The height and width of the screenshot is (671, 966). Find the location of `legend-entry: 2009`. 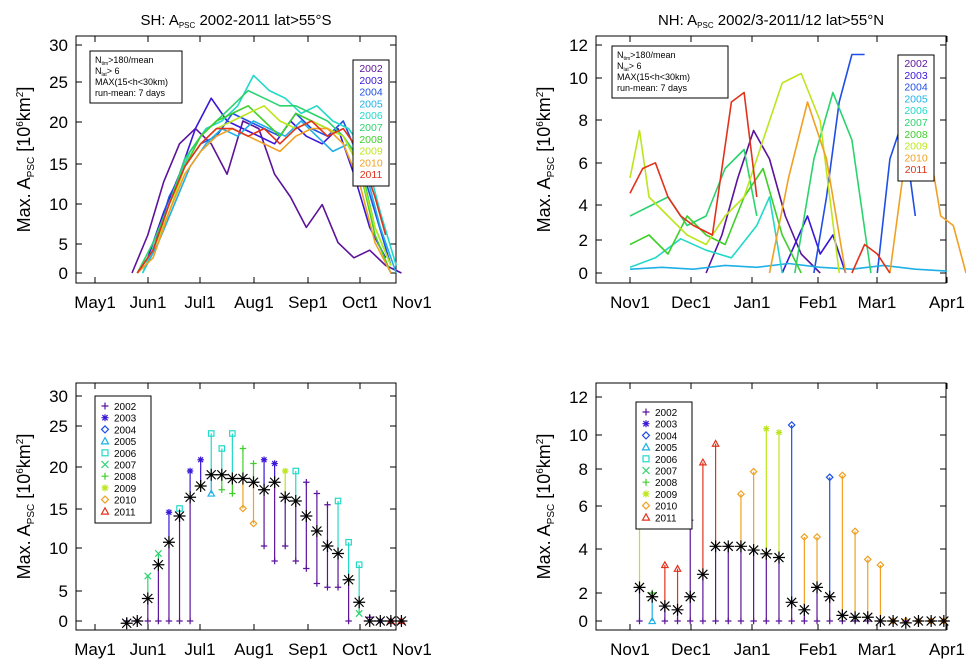

legend-entry: 2009 is located at coordinates (371, 152).